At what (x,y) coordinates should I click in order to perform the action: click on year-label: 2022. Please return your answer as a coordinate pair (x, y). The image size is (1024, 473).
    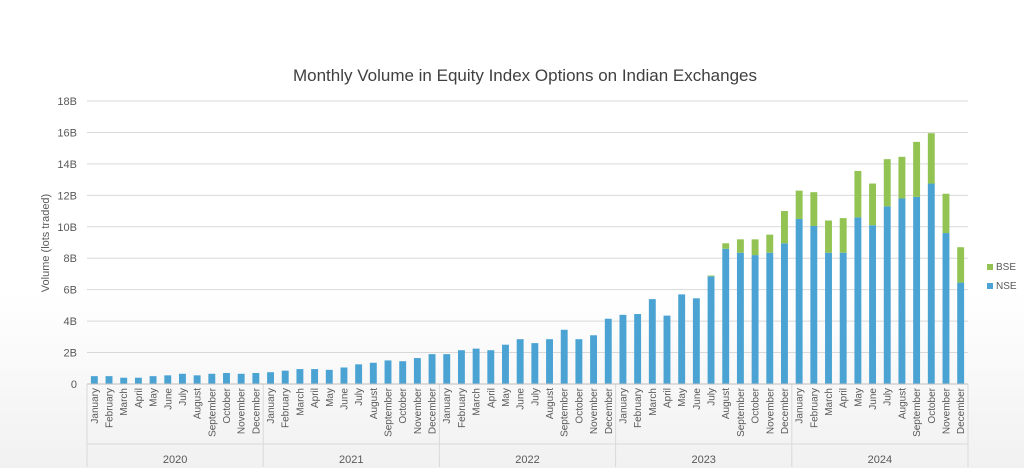
    Looking at the image, I should click on (527, 460).